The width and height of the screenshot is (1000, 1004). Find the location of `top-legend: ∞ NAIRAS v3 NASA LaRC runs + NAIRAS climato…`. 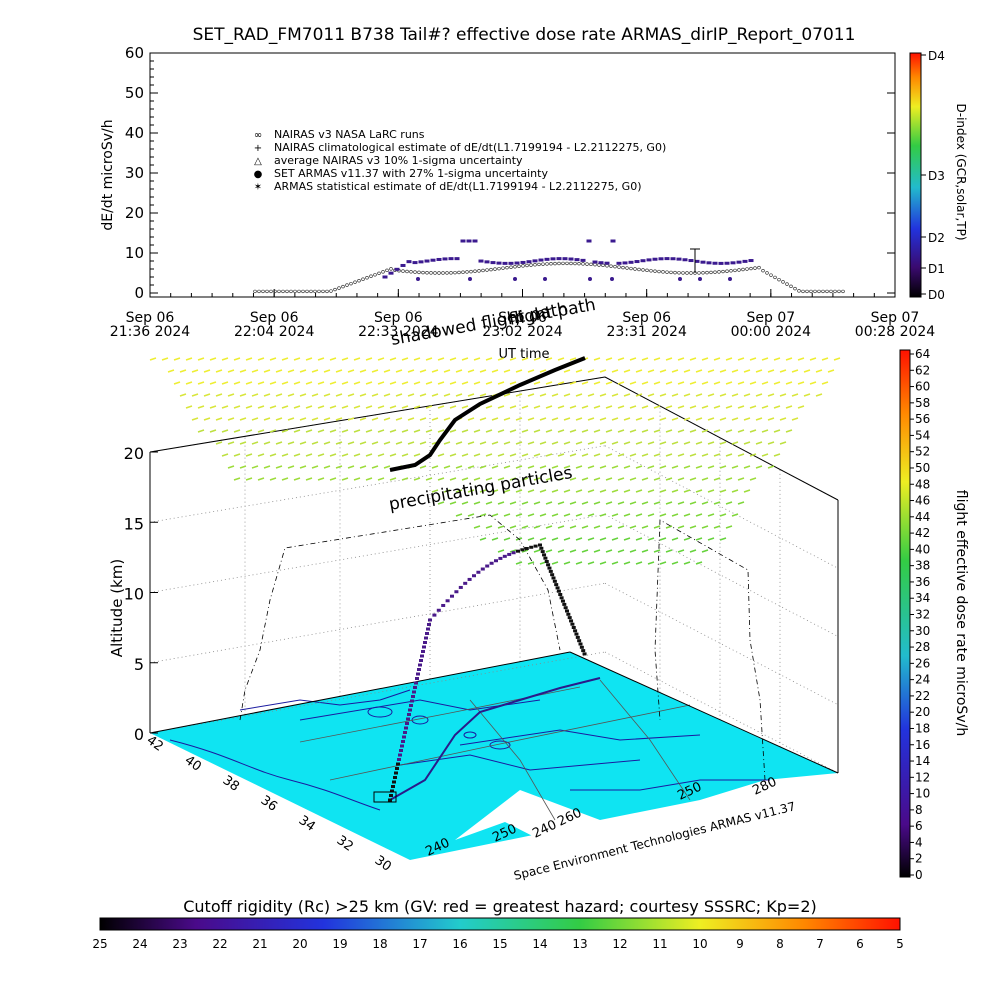

top-legend: ∞ NAIRAS v3 NASA LaRC runs + NAIRAS climato… is located at coordinates (460, 160).